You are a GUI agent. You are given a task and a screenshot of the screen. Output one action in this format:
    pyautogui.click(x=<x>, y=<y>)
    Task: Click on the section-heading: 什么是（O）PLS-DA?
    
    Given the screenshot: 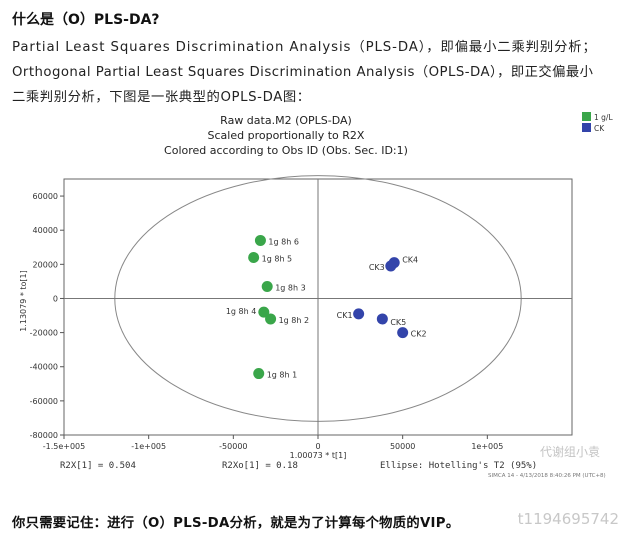 What is the action you would take?
    pyautogui.click(x=86, y=20)
    